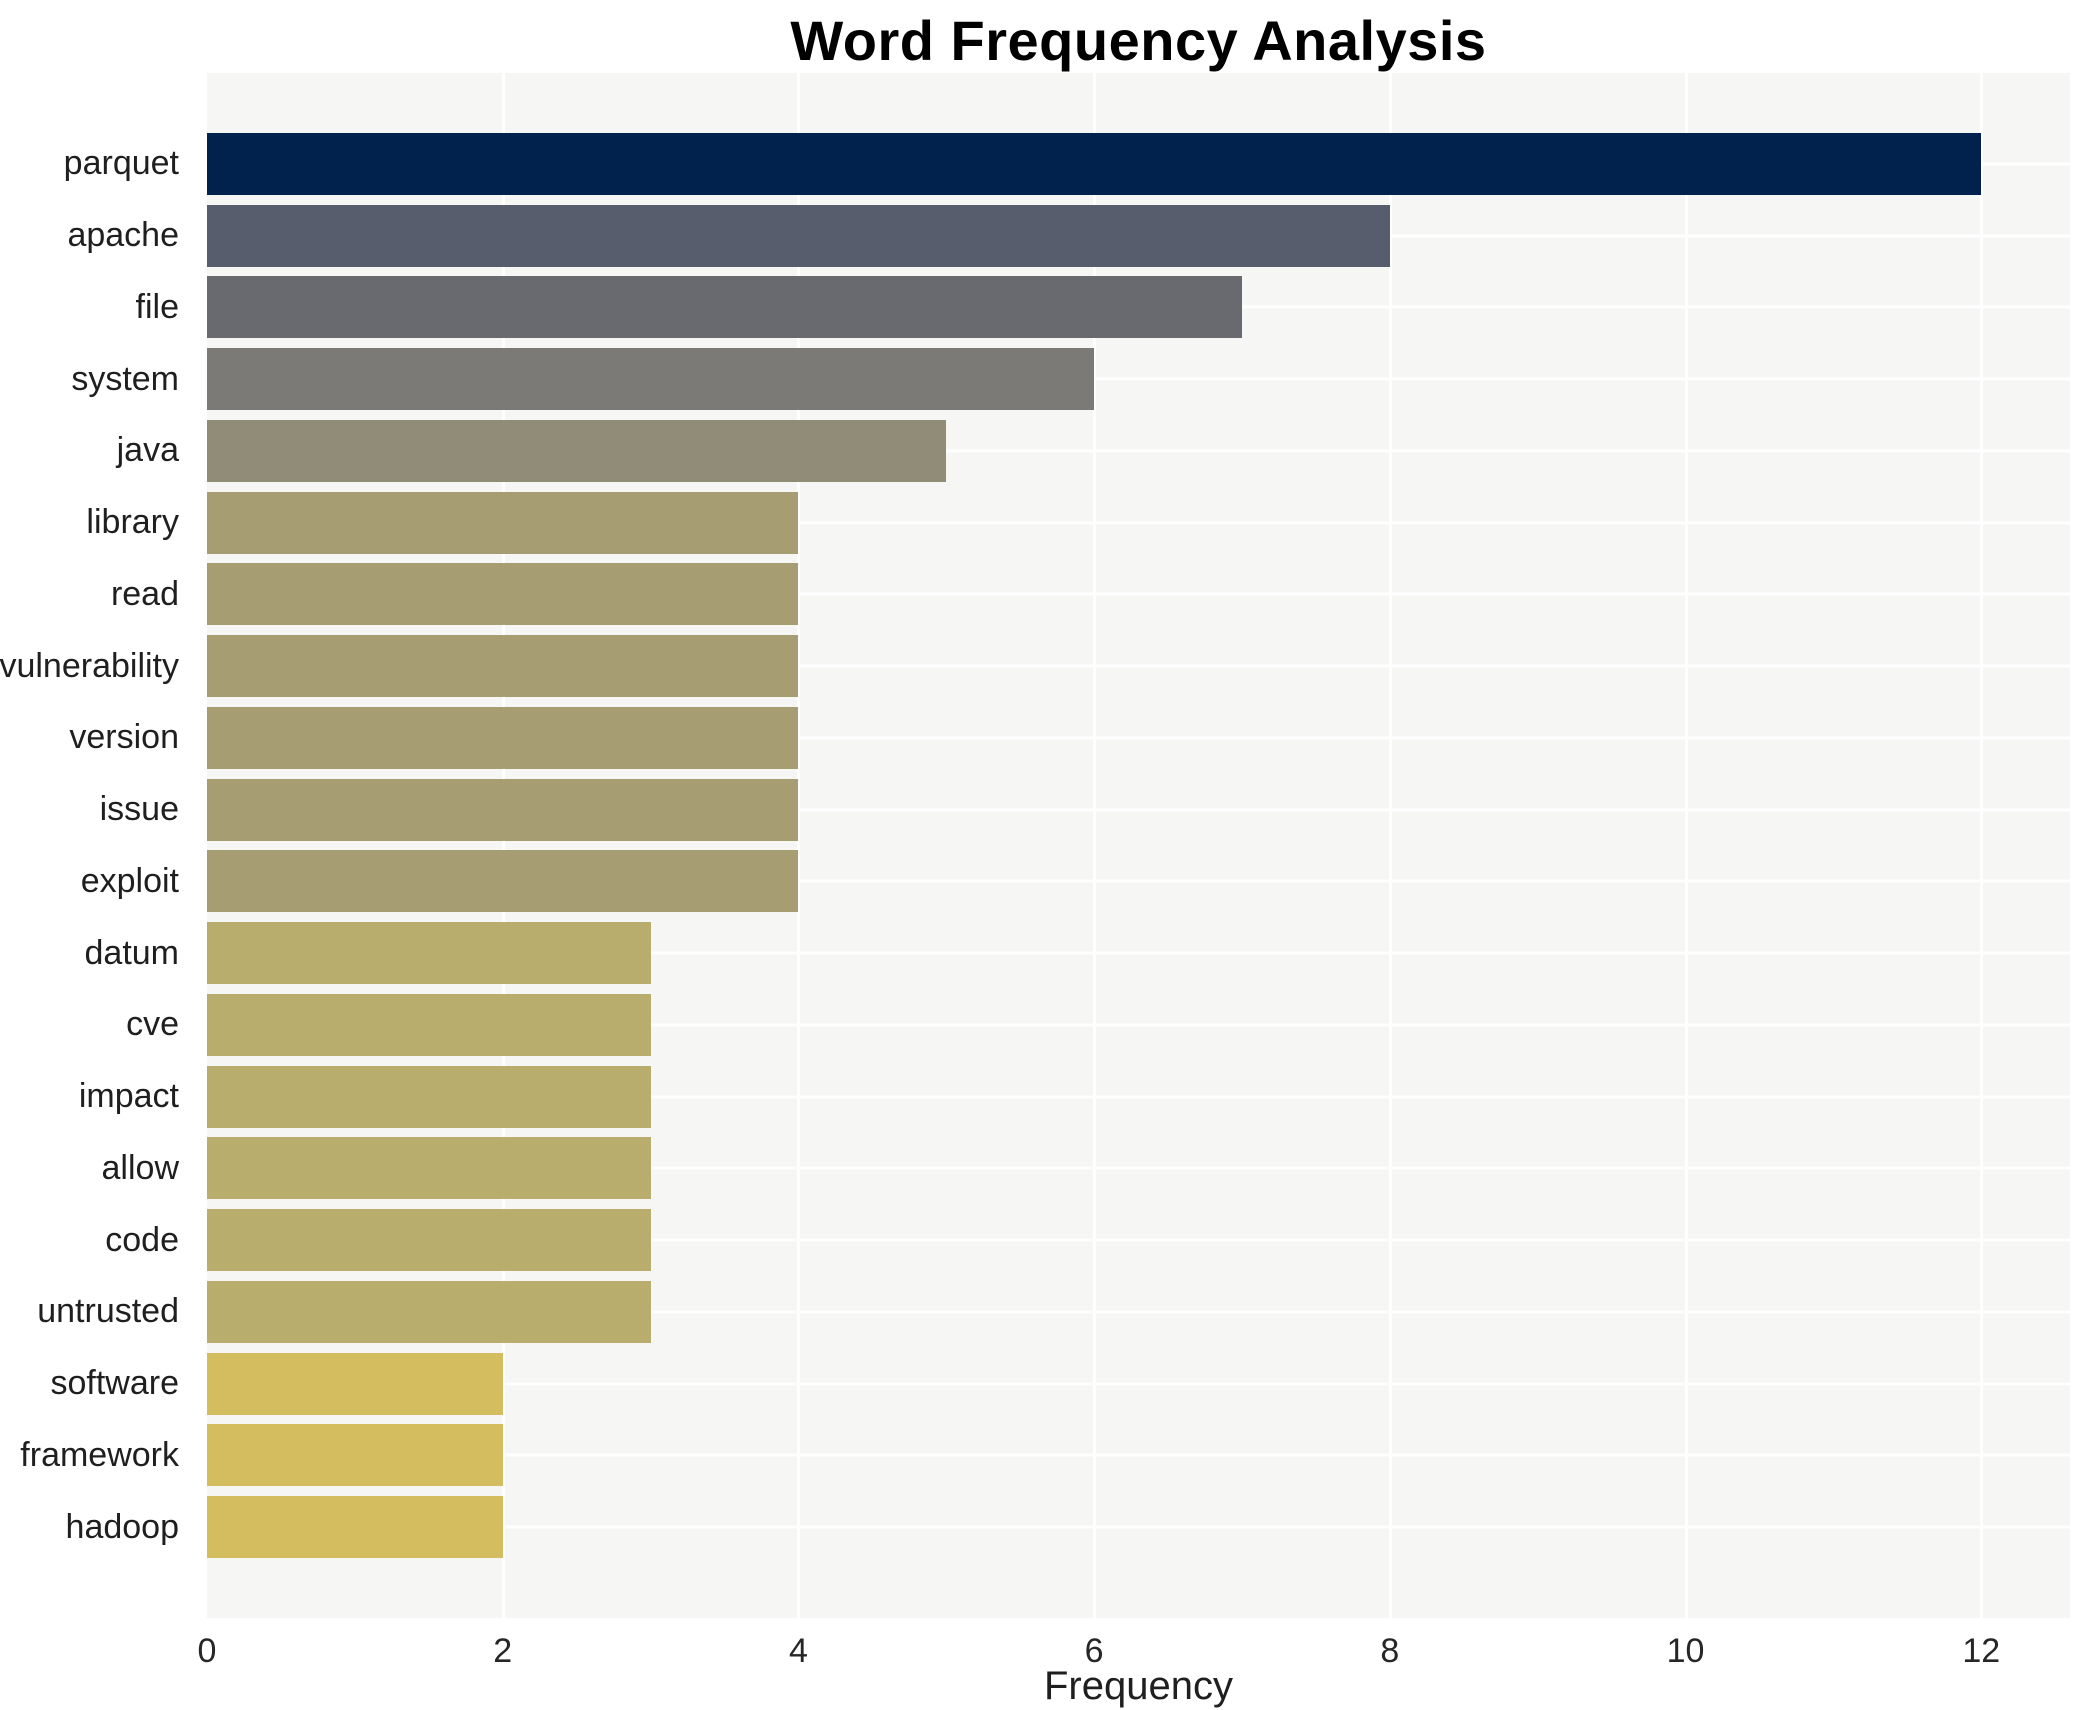 The width and height of the screenshot is (2085, 1710). I want to click on gridline-y-issue, so click(1138, 810).